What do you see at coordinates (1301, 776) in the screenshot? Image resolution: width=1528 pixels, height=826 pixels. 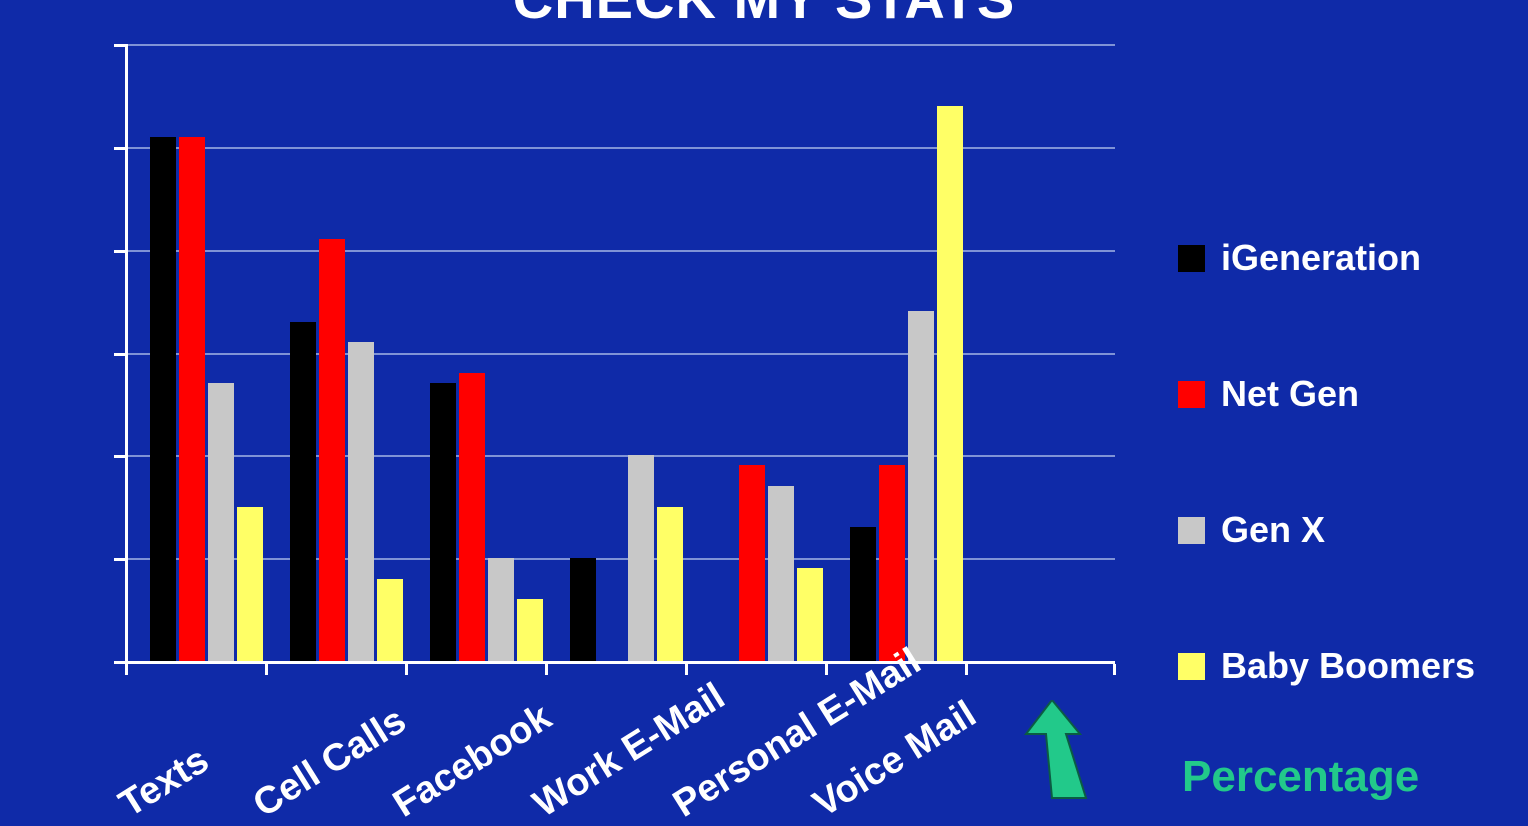 I see `annotation-caption: Percentage` at bounding box center [1301, 776].